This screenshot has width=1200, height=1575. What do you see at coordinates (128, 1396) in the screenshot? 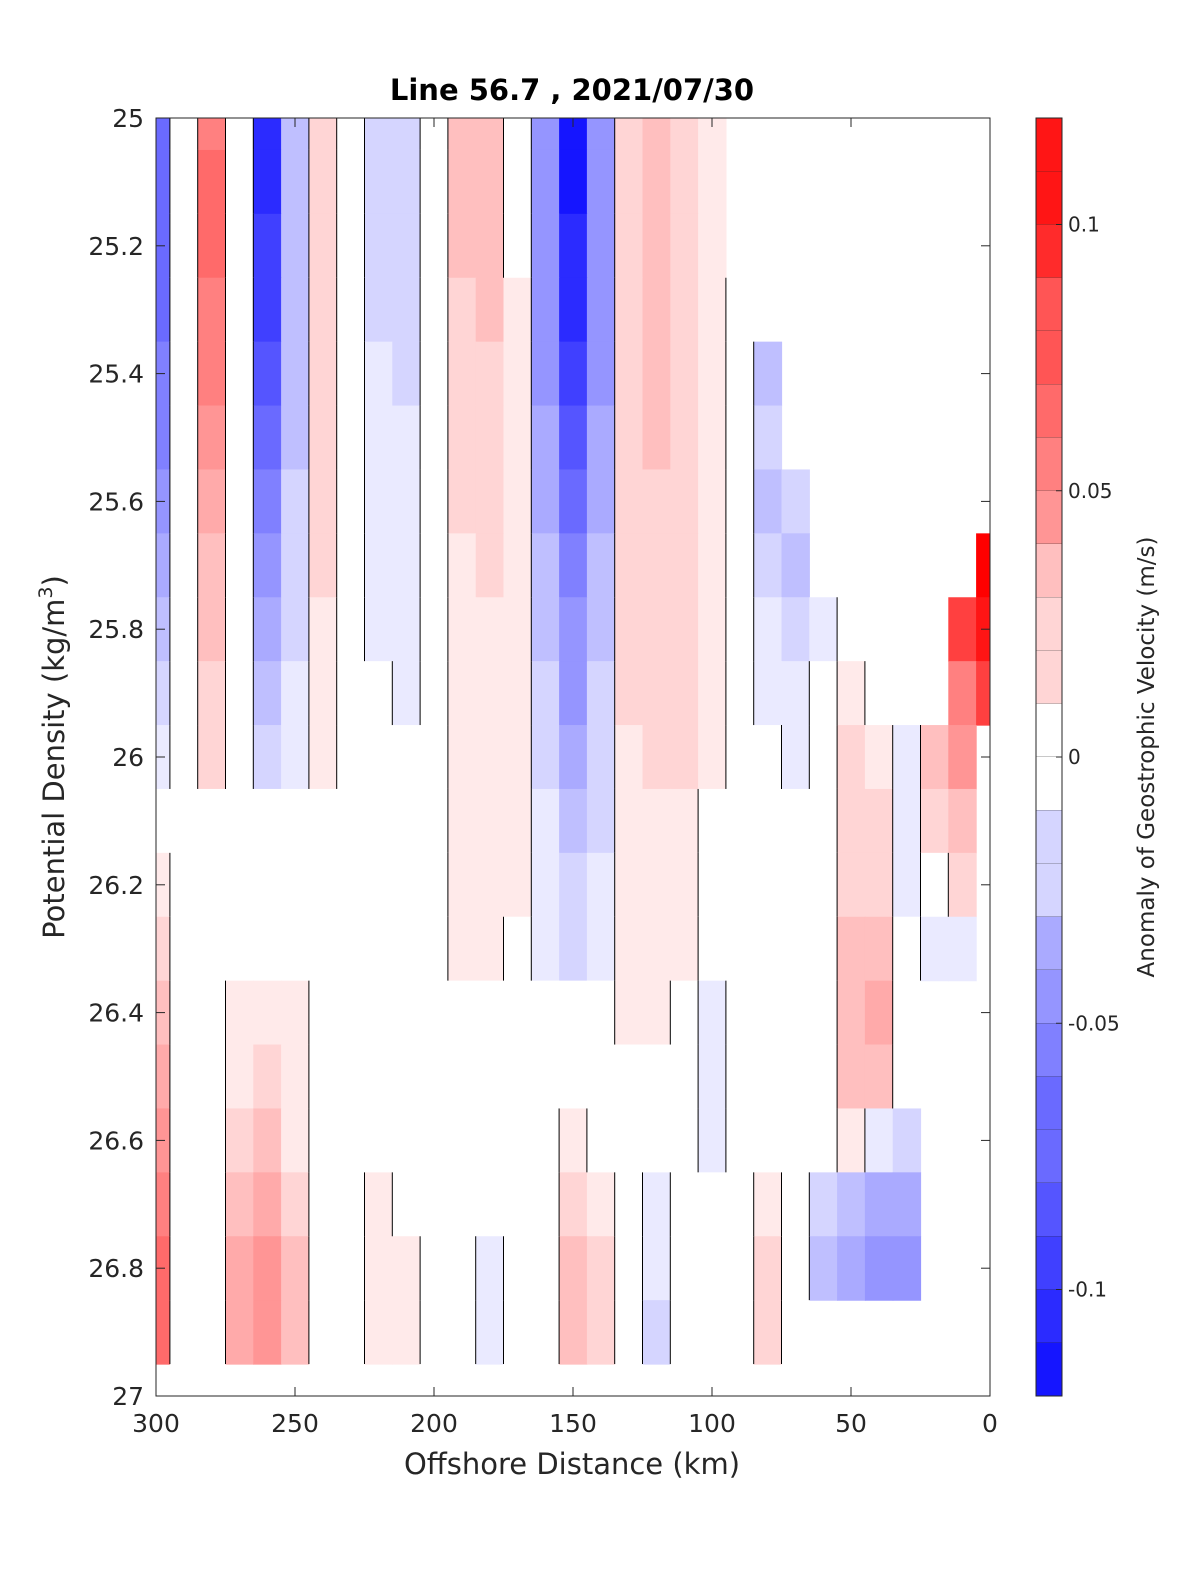
I see `y-tick-label: 27` at bounding box center [128, 1396].